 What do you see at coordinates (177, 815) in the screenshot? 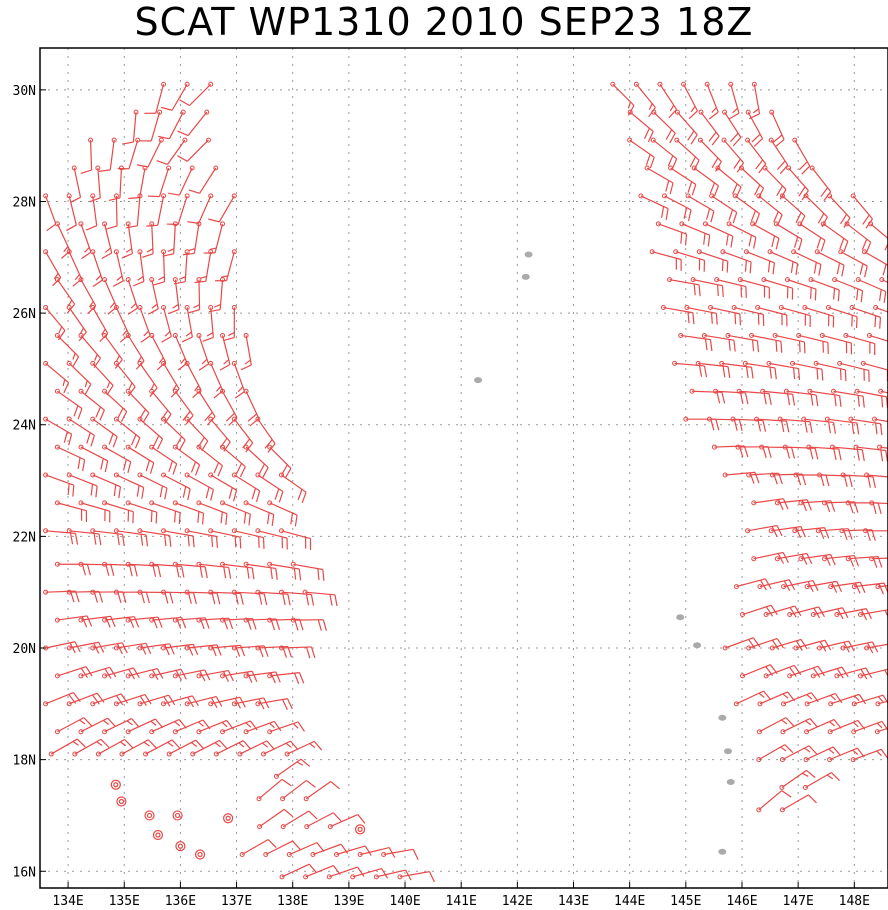
I see `calm-marker` at bounding box center [177, 815].